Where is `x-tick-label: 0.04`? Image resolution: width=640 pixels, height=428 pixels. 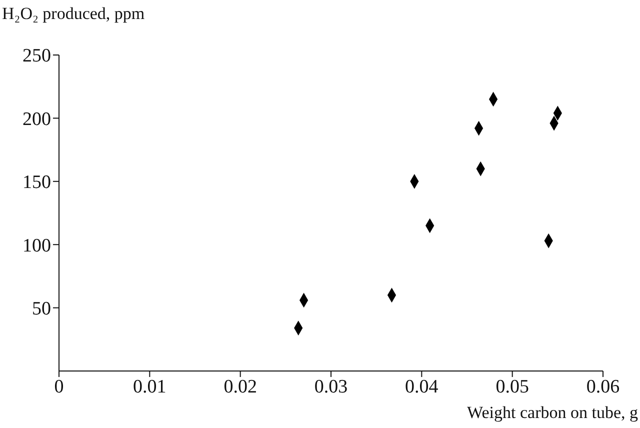 x-tick-label: 0.04 is located at coordinates (422, 387).